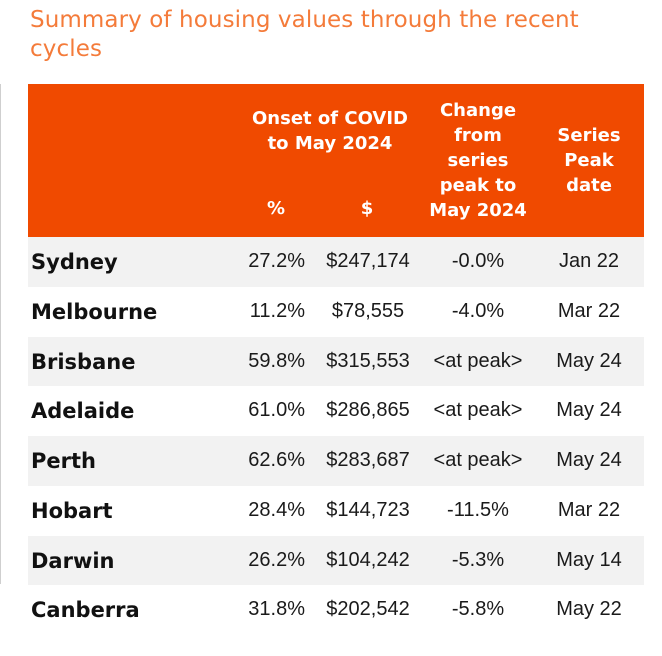 This screenshot has height=656, width=662. What do you see at coordinates (478, 261) in the screenshot?
I see `change-from-peak: -0.0%` at bounding box center [478, 261].